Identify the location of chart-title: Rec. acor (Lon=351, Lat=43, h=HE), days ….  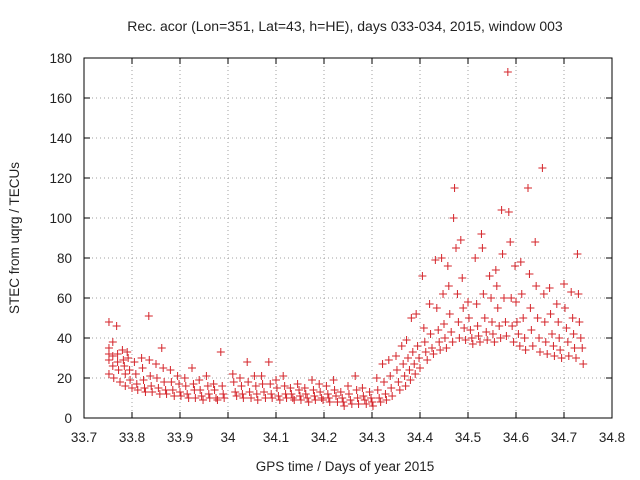
(345, 26).